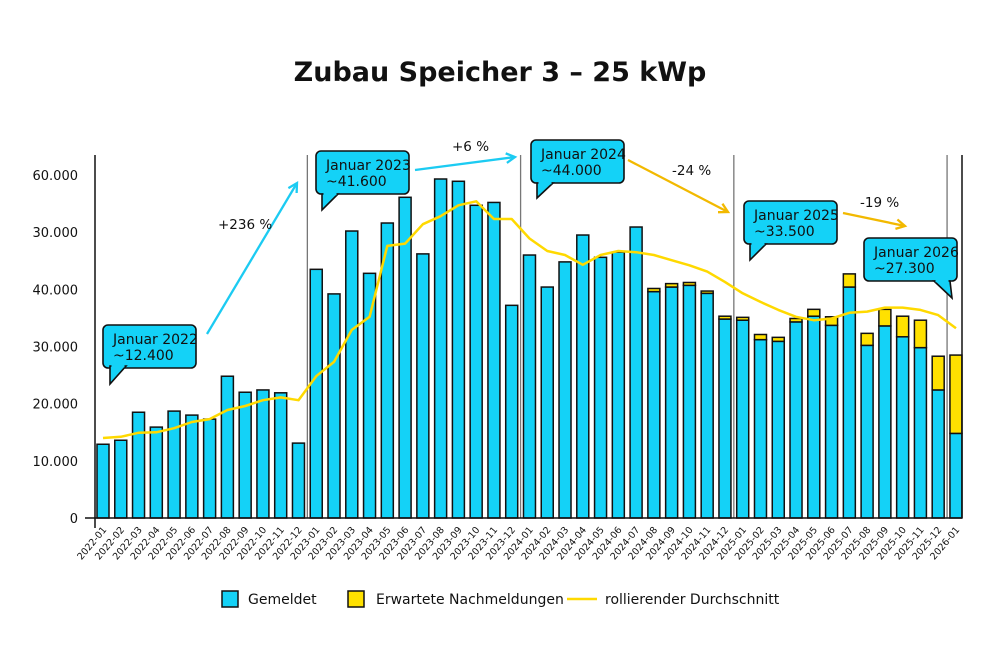 The height and width of the screenshot is (670, 1000). Describe the element at coordinates (56, 233) in the screenshot. I see `y-tick-label: 30.000` at that location.